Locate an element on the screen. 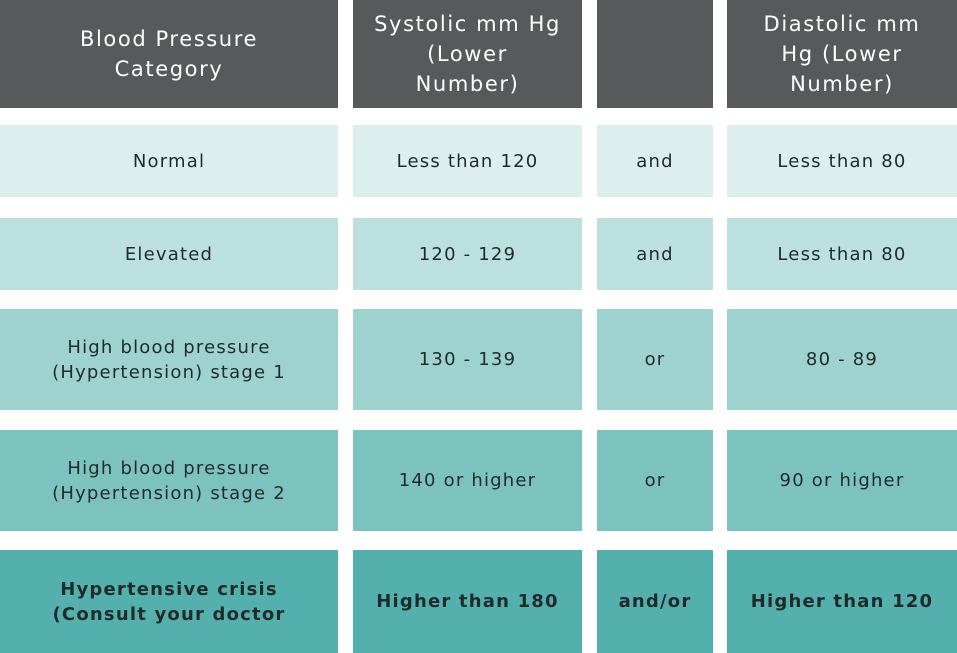 The image size is (957, 653). row-category-label: Hypertensive crisis (Consult your doctor is located at coordinates (169, 601).